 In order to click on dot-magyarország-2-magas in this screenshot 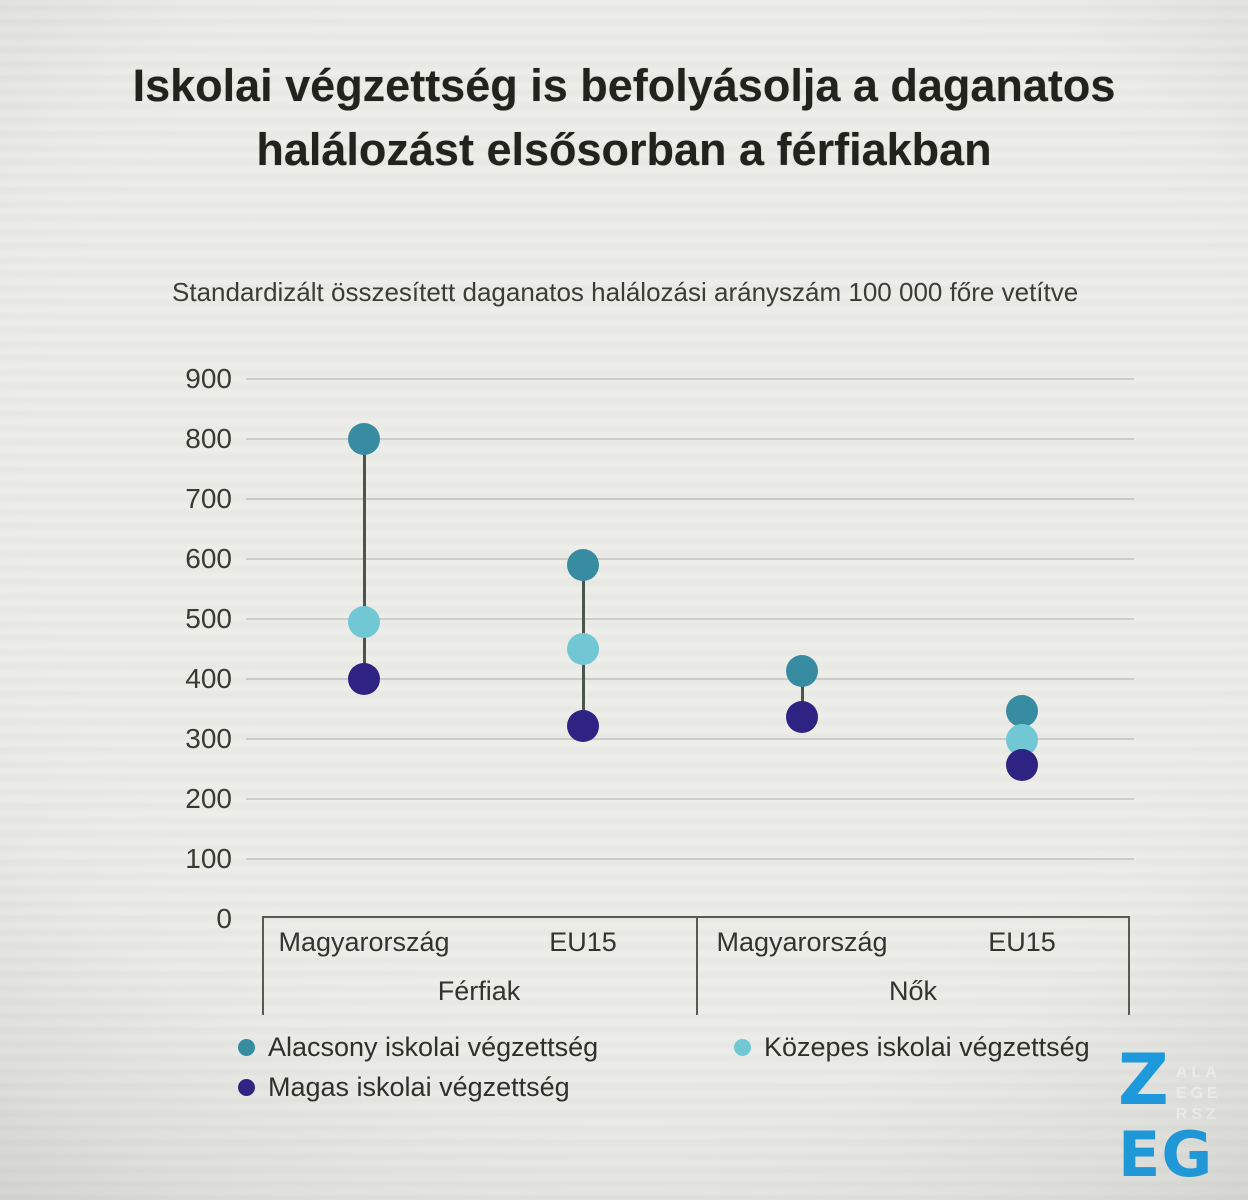, I will do `click(802, 716)`.